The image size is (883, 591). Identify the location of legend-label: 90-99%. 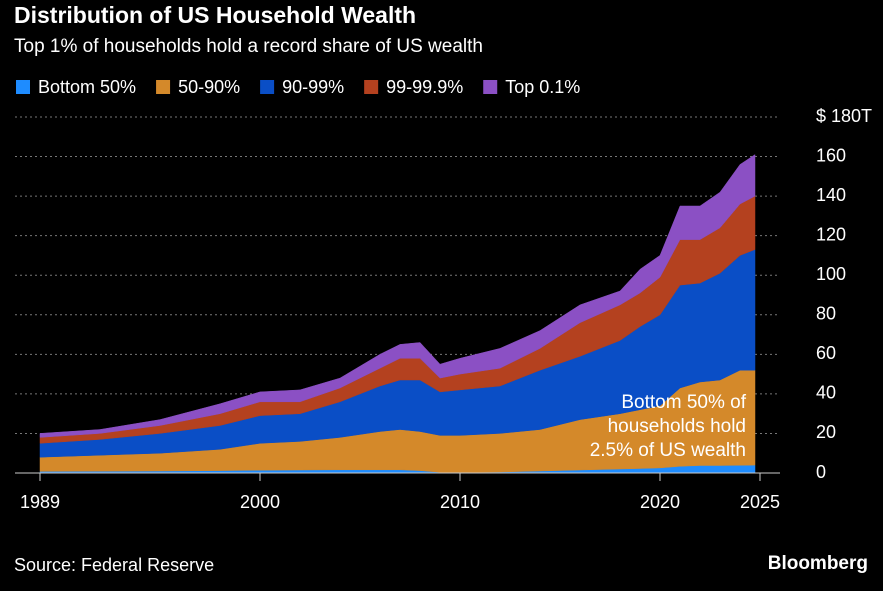
(313, 87).